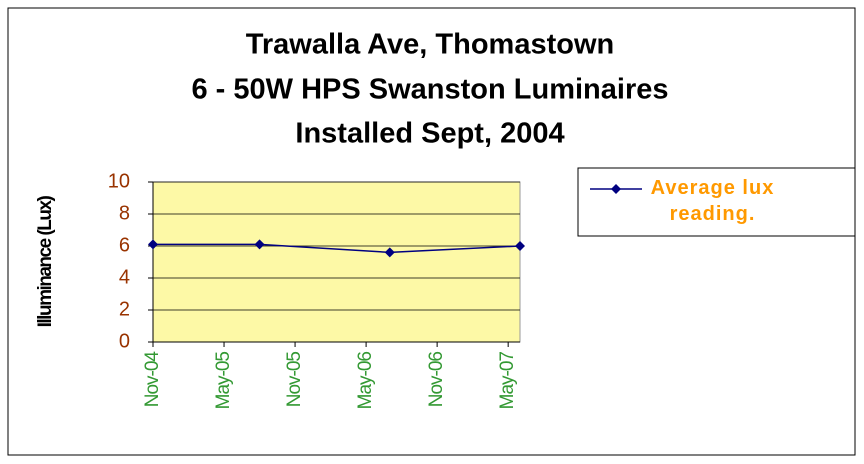 The height and width of the screenshot is (464, 864). I want to click on x-tick-label: May-07, so click(507, 381).